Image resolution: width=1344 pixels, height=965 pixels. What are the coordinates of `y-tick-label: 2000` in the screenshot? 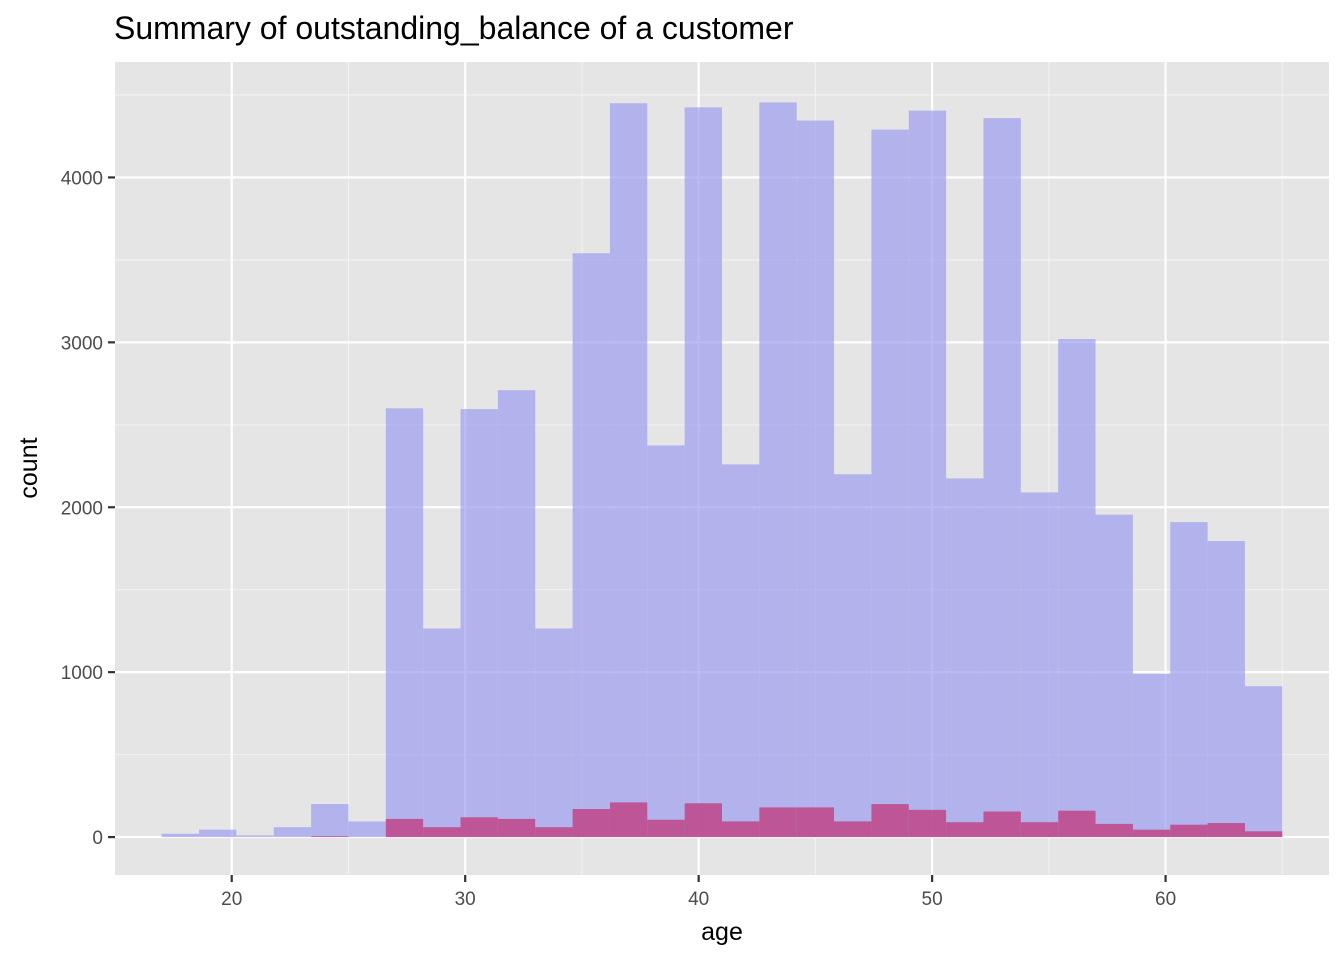 It's located at (82, 508).